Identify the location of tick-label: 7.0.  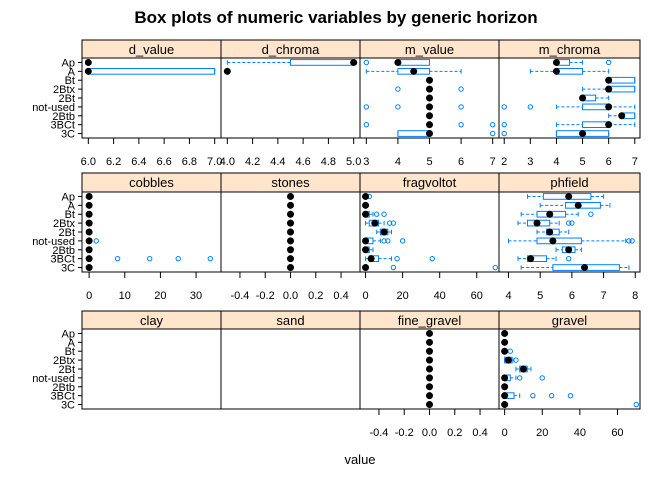
(214, 162).